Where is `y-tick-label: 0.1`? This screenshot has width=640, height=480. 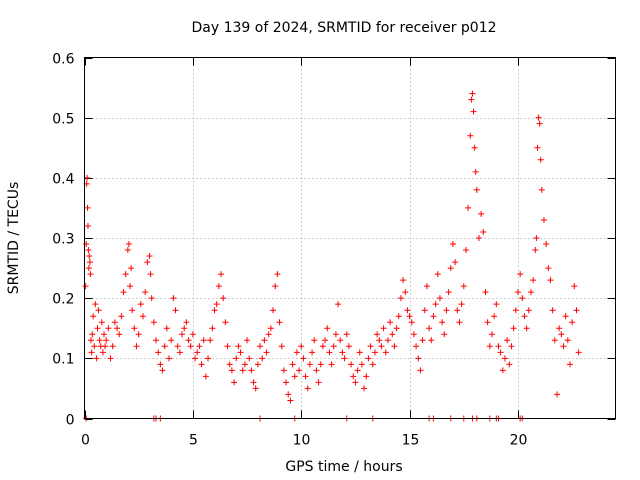
y-tick-label: 0.1 is located at coordinates (63, 360).